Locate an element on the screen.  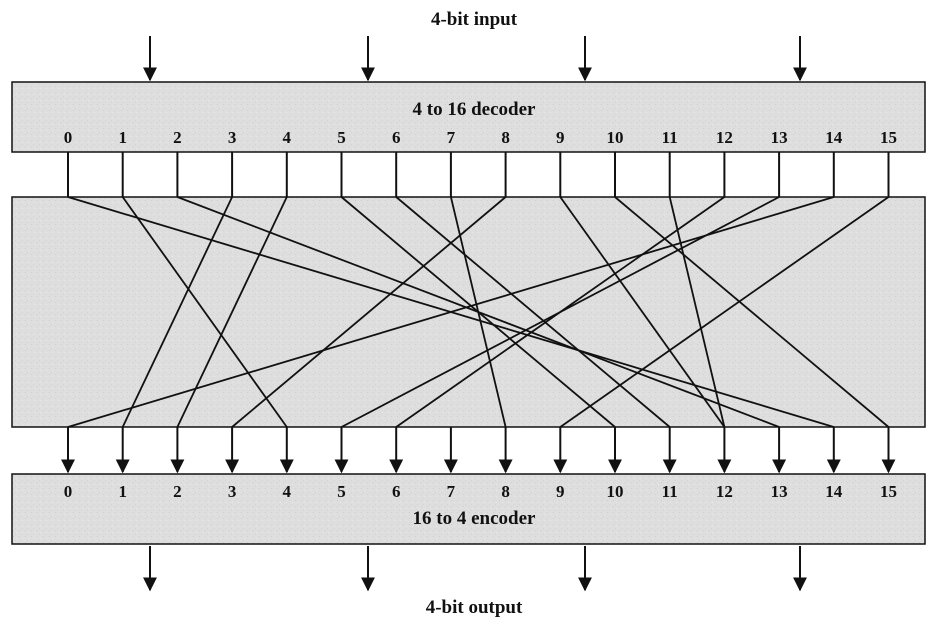
encoder-input-label: 7 is located at coordinates (451, 491).